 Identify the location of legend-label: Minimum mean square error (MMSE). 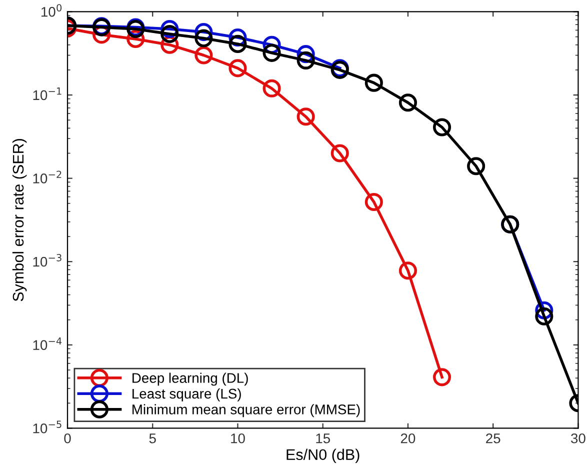
(246, 411).